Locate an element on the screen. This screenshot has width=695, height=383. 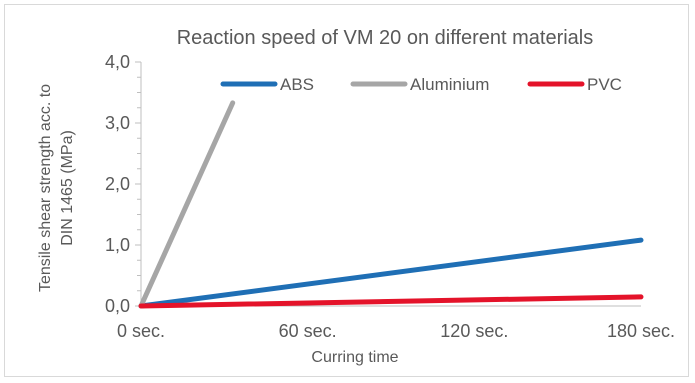
series-line-abs is located at coordinates (391, 273).